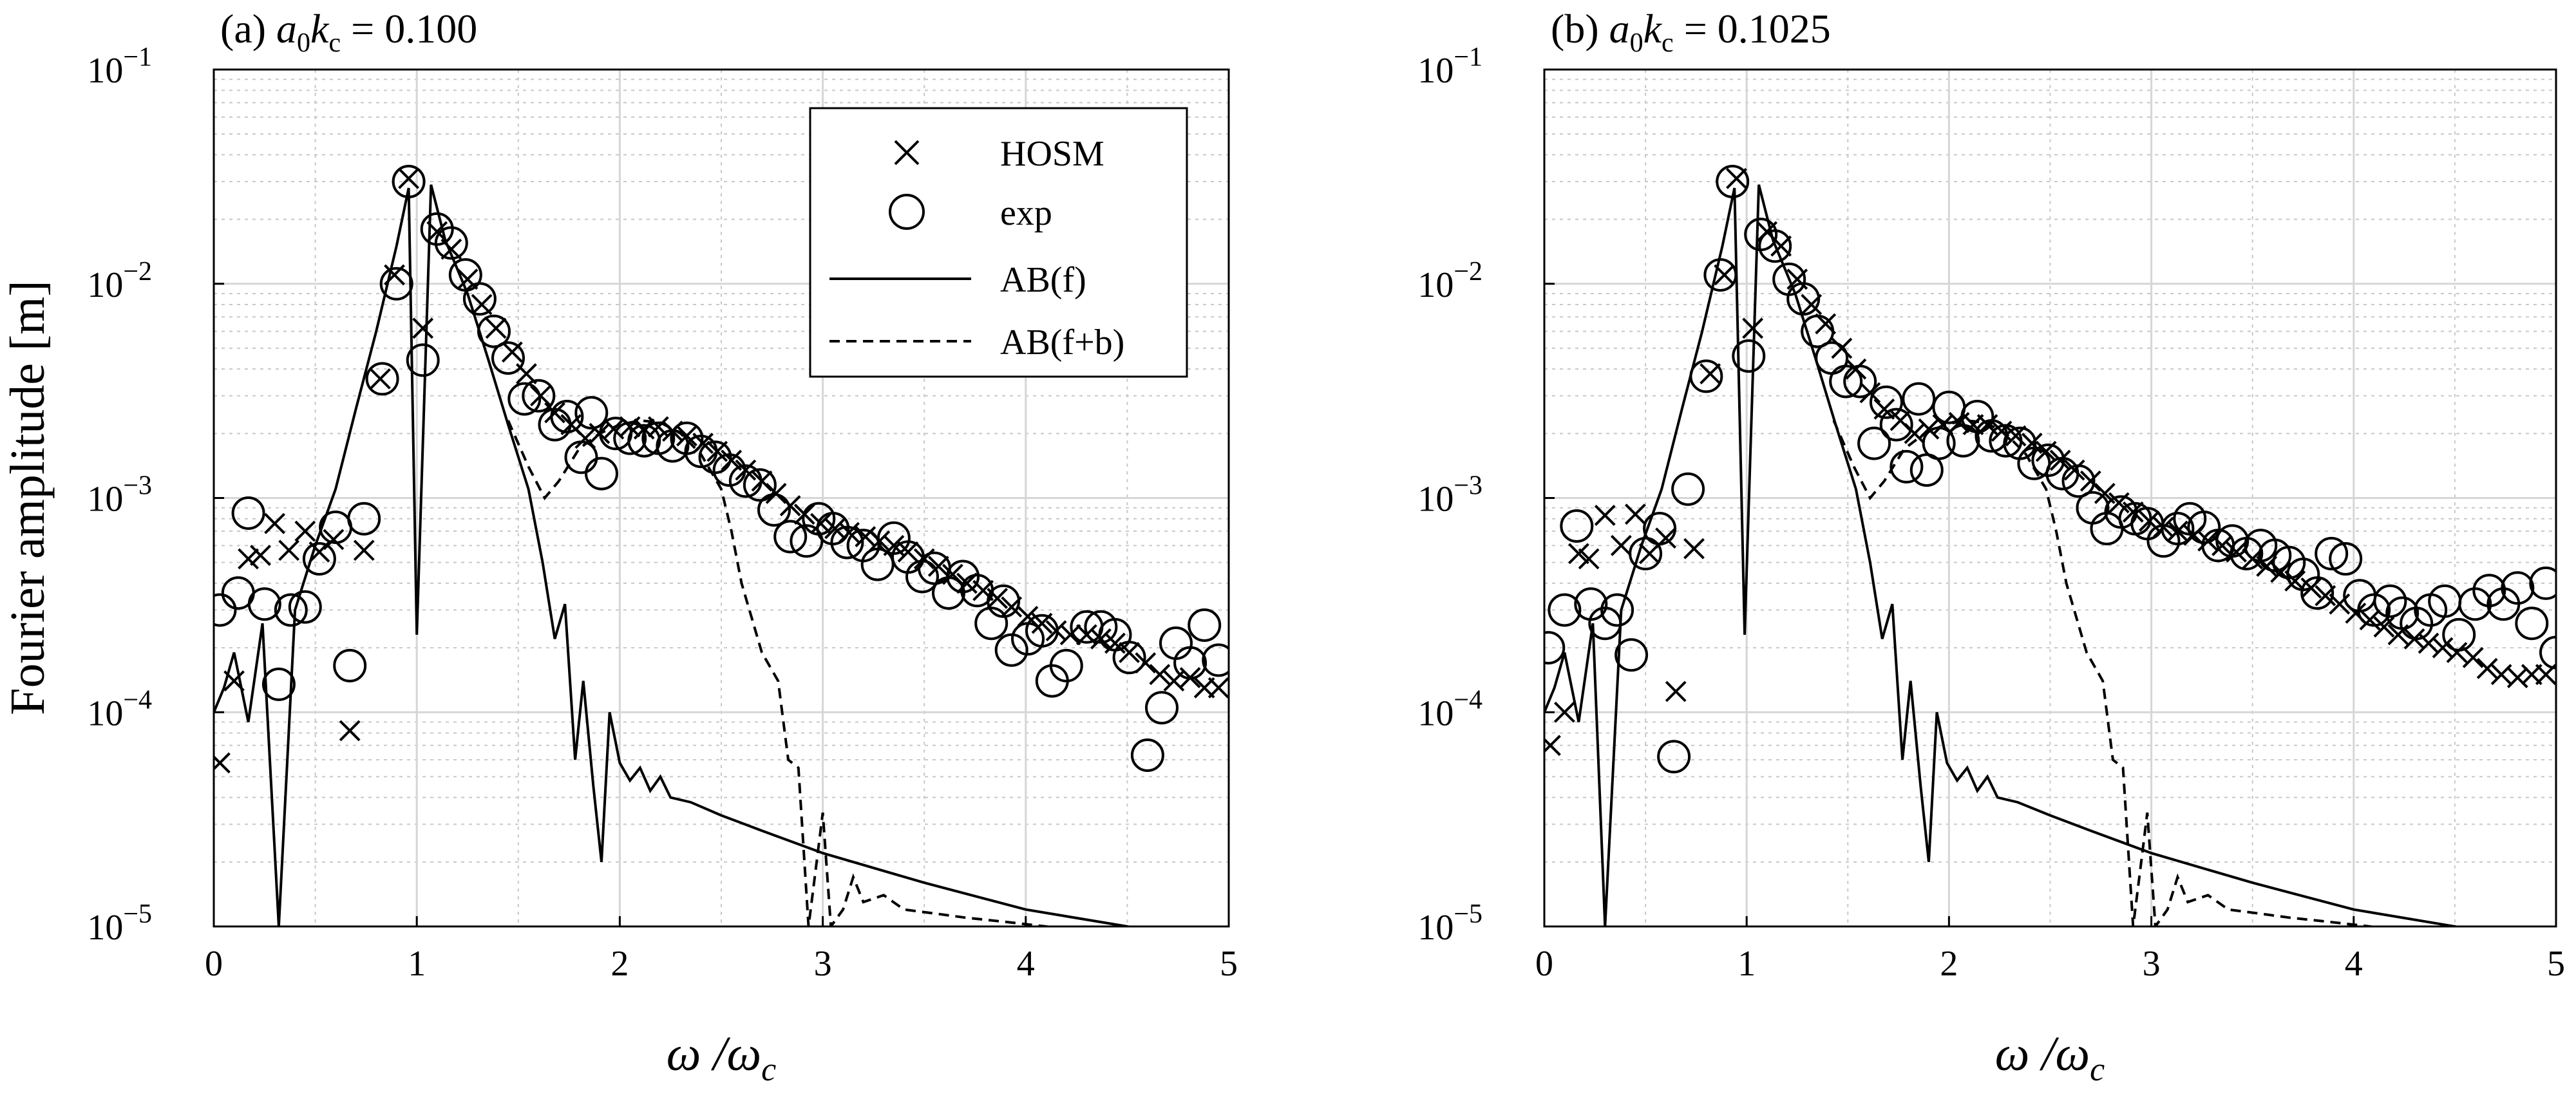 The height and width of the screenshot is (1099, 2576). Describe the element at coordinates (620, 964) in the screenshot. I see `x-tick-label: 2` at that location.